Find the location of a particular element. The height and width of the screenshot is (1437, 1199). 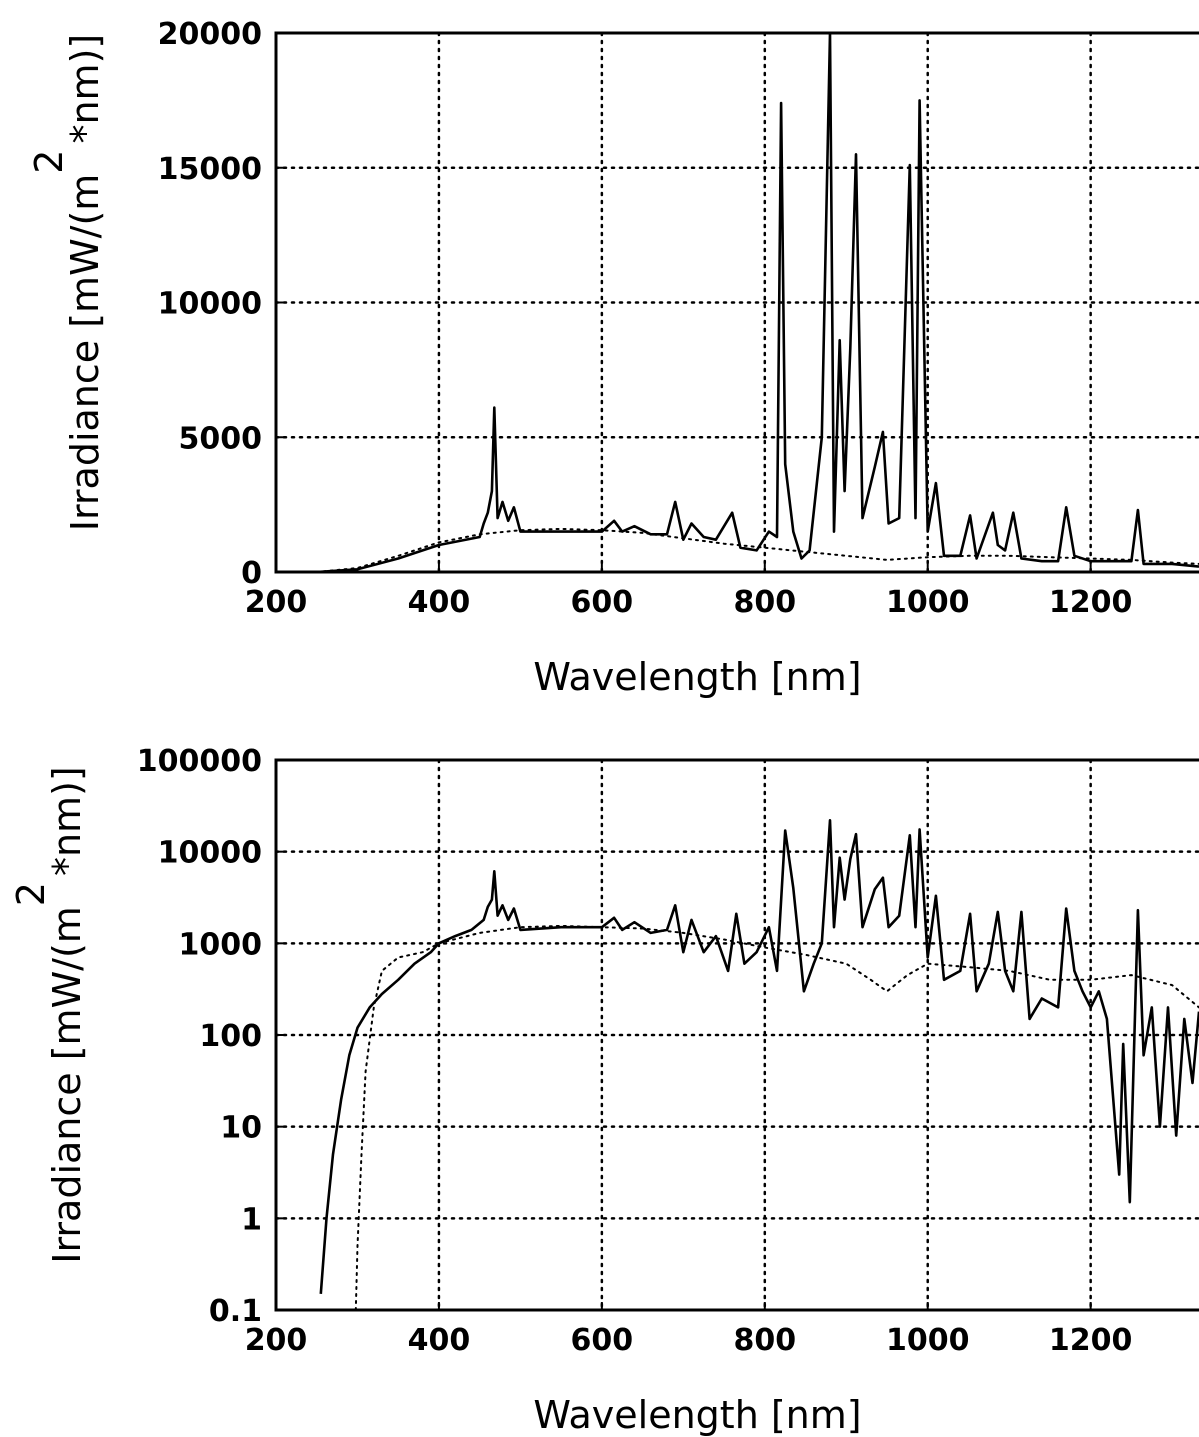

y-tick-label: 0.1 is located at coordinates (235, 1311).